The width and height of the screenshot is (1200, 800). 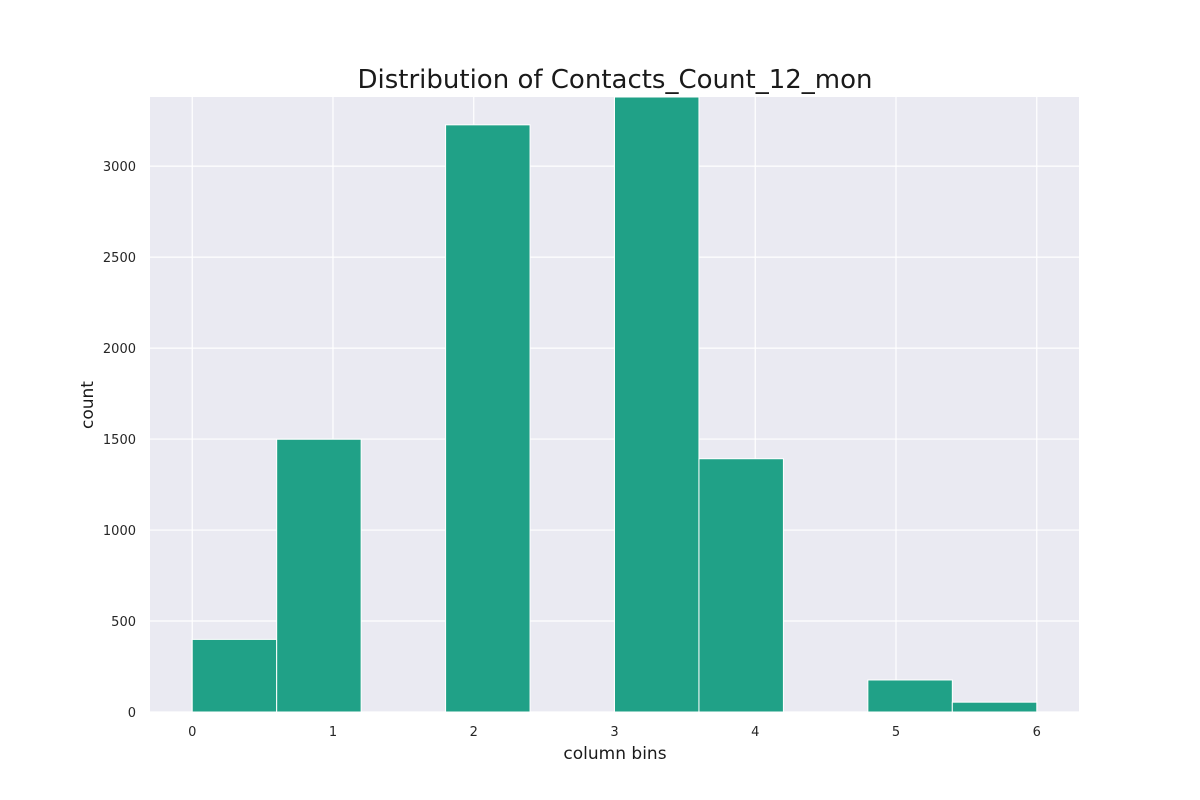 I want to click on x-axis-label: column bins, so click(x=614, y=754).